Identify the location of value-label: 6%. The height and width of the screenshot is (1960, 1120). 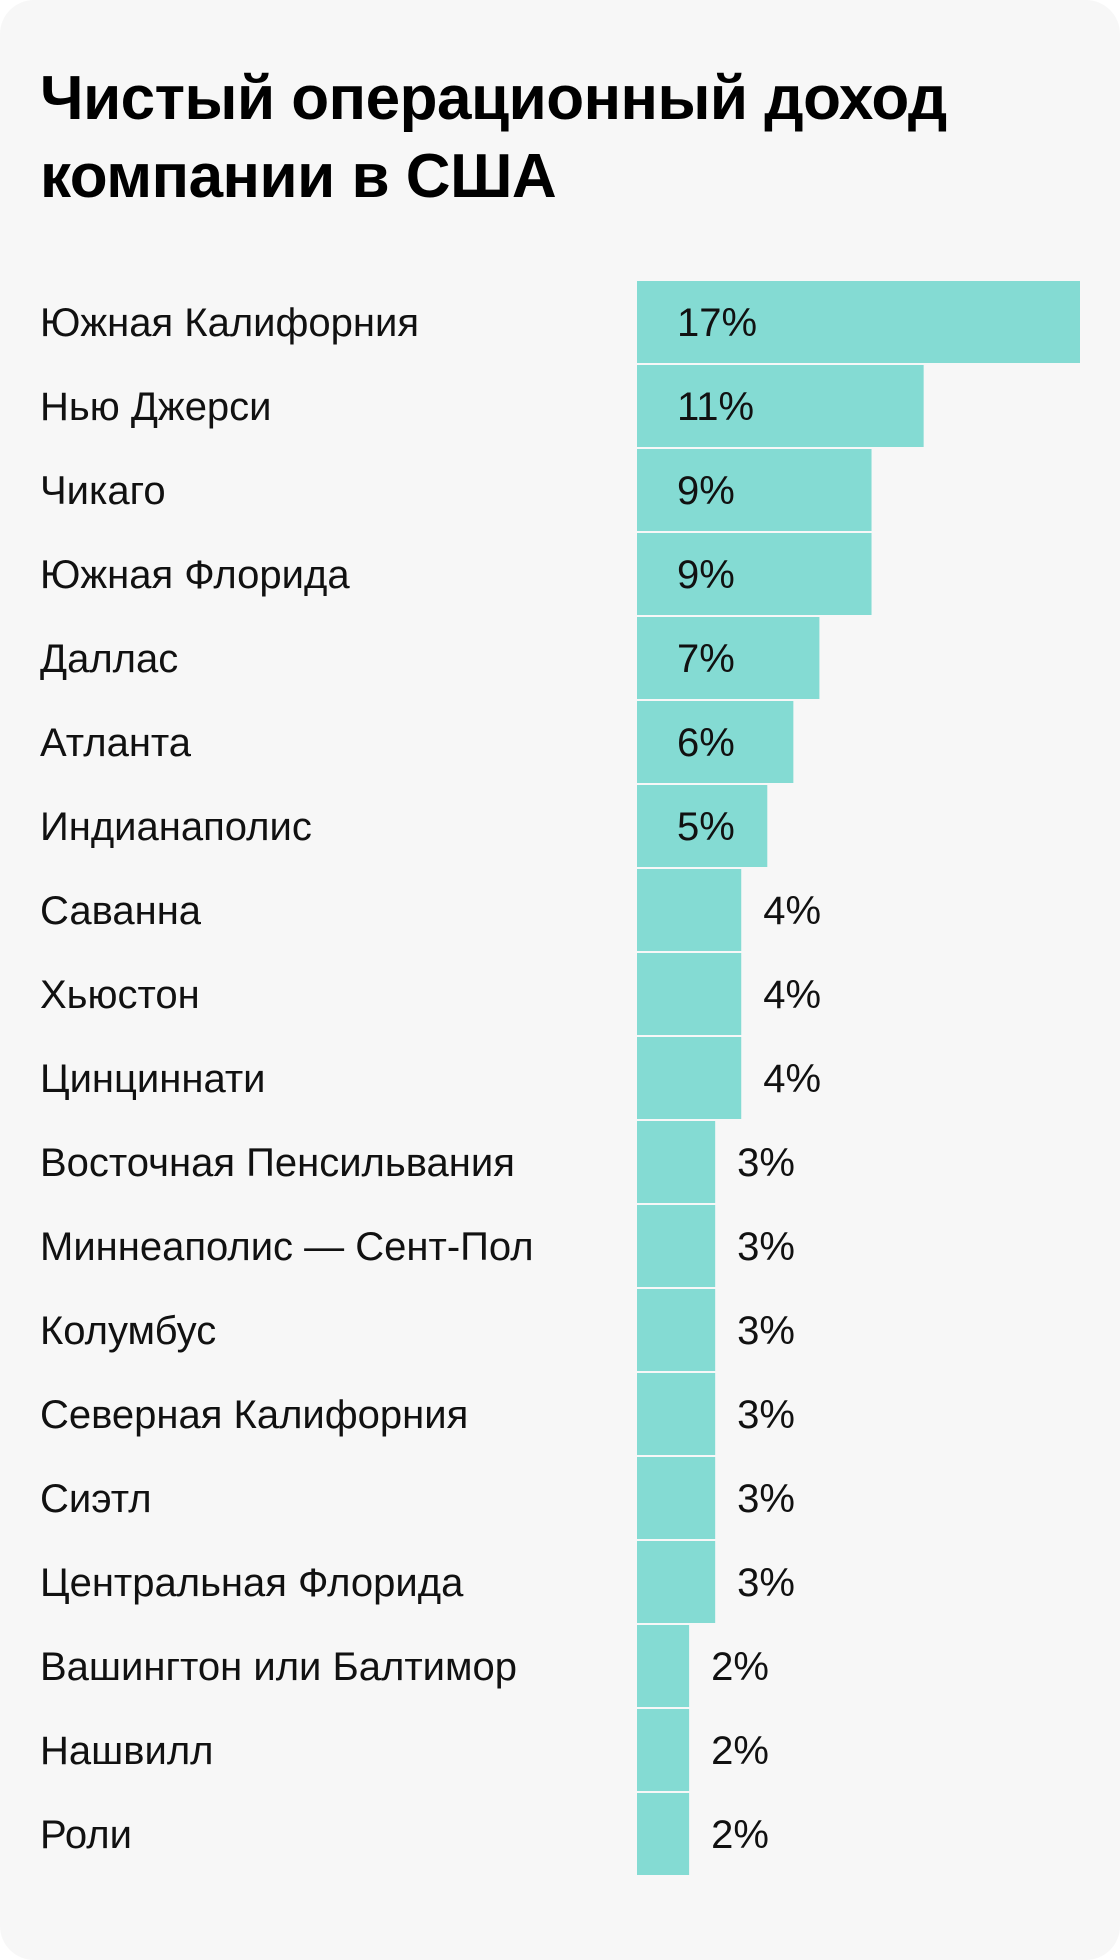
(706, 743).